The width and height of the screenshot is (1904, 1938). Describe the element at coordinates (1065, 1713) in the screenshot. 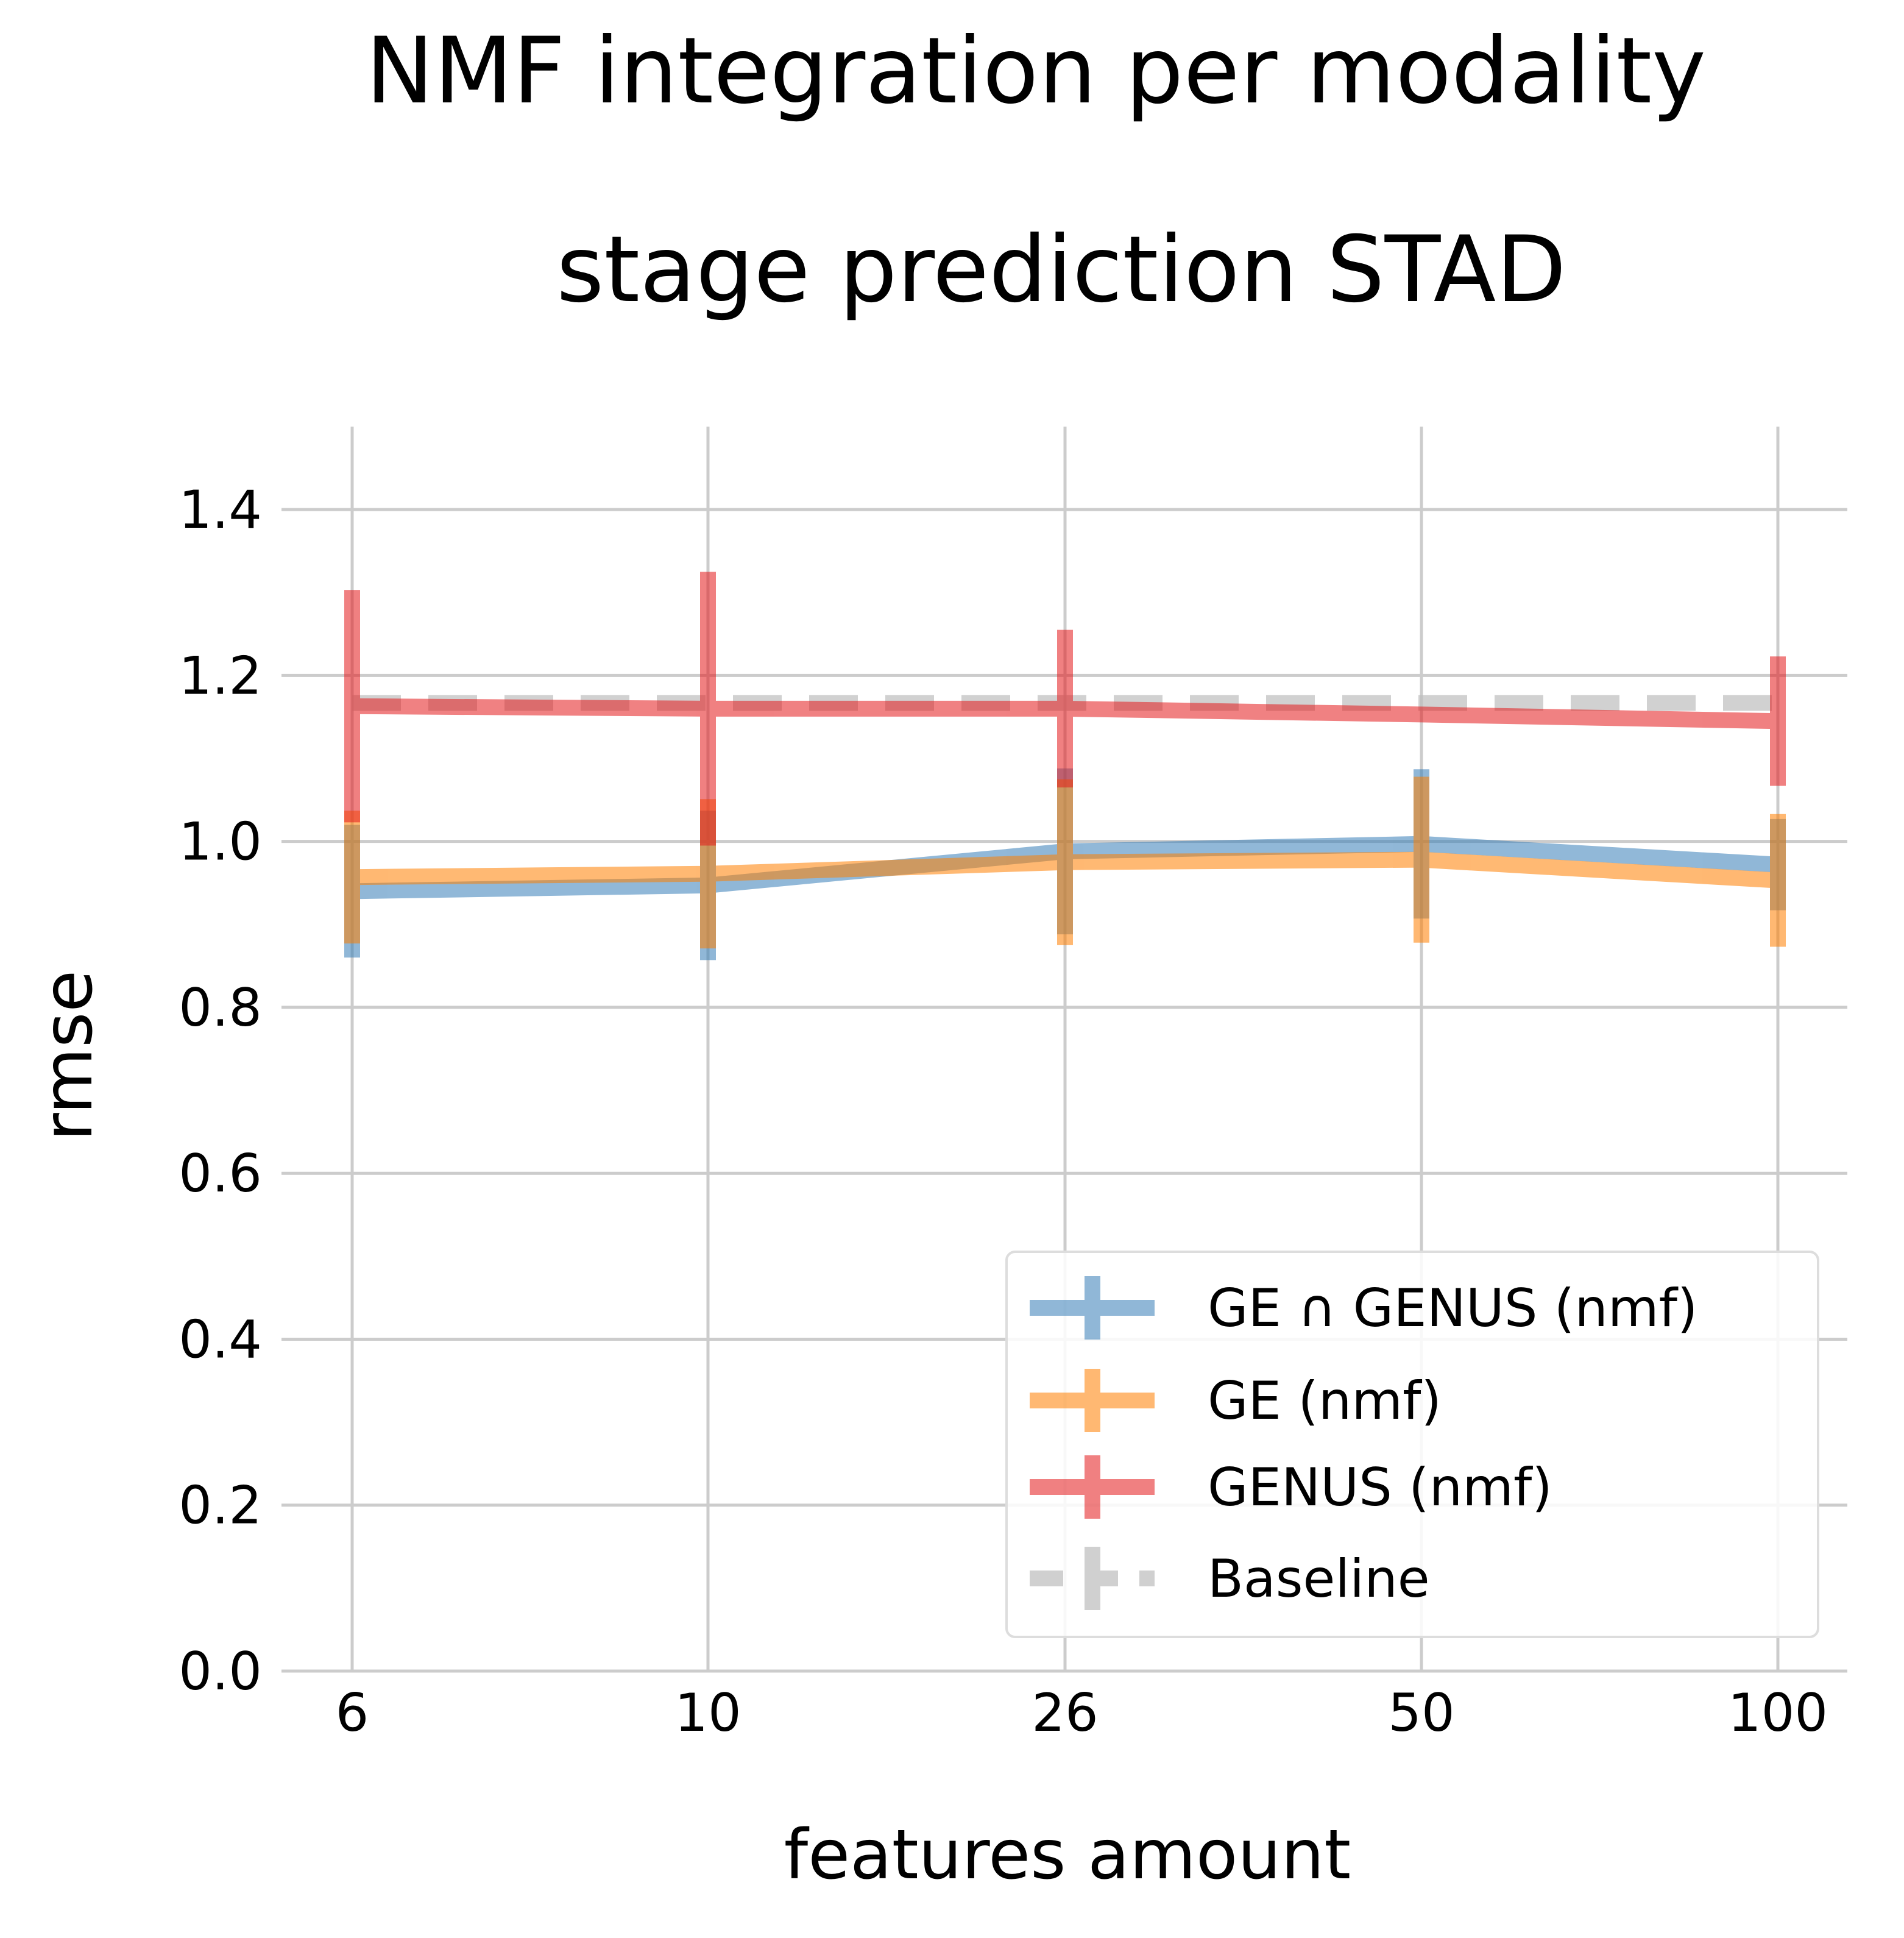

I see `x-tick-label: 26` at that location.